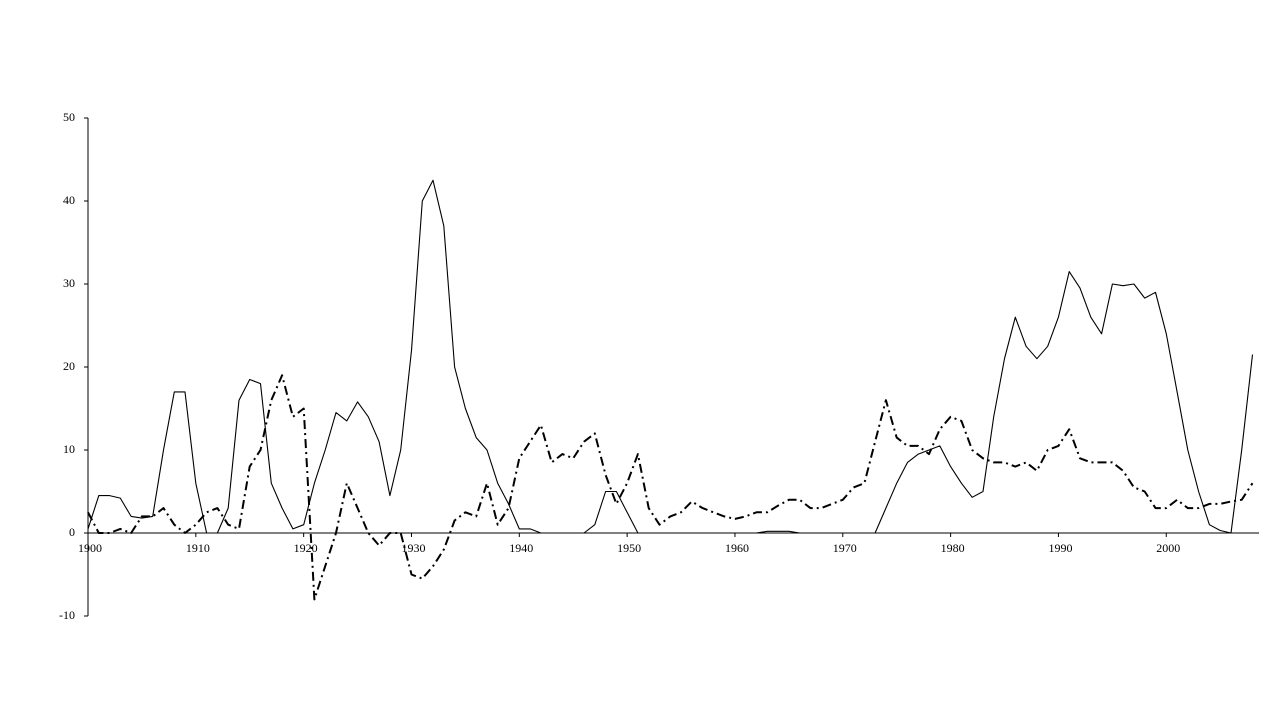 Image resolution: width=1280 pixels, height=720 pixels. I want to click on y-tick-label: 30, so click(69, 283).